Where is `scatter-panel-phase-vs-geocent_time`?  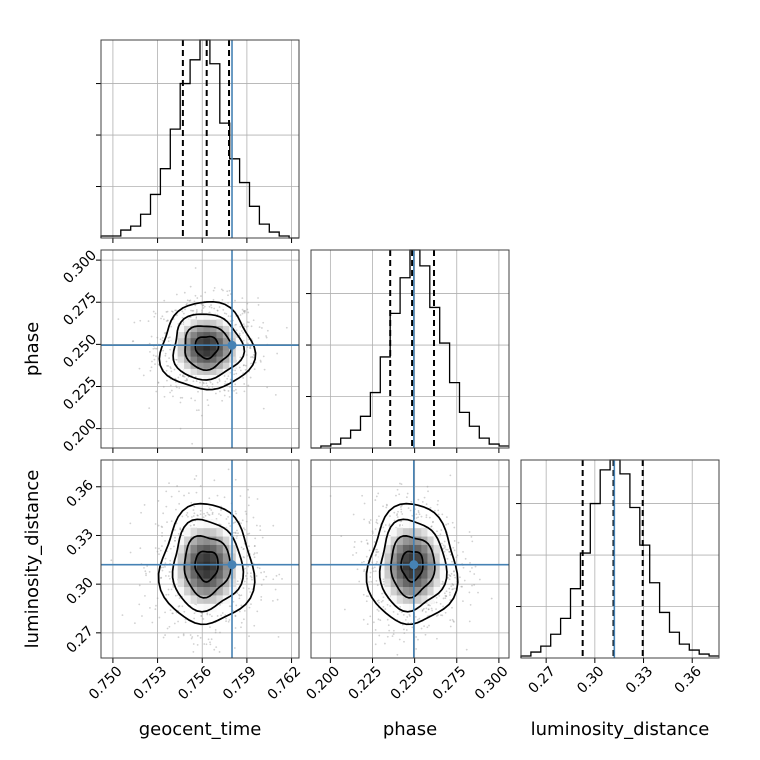
scatter-panel-phase-vs-geocent_time is located at coordinates (198, 351).